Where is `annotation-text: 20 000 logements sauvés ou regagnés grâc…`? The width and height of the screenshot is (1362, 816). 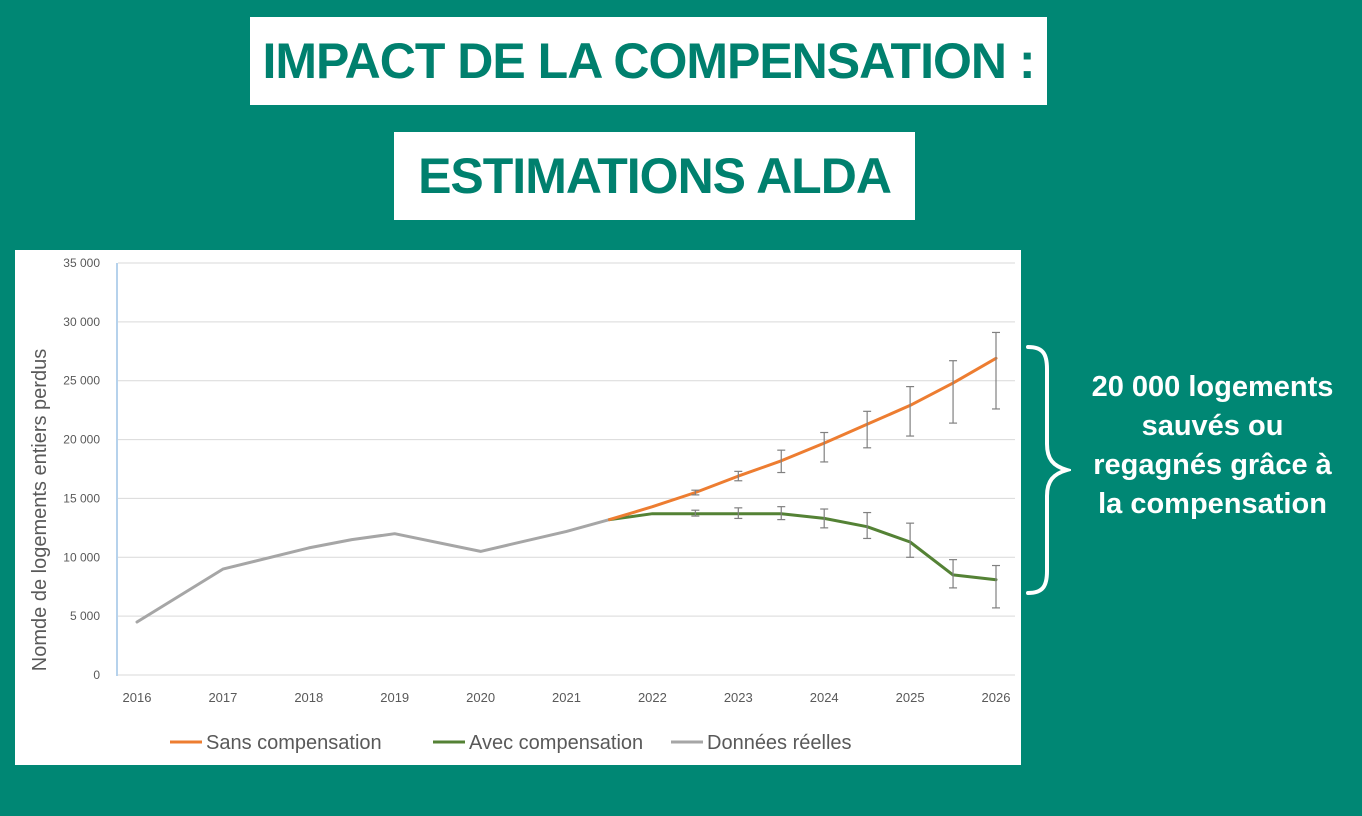 annotation-text: 20 000 logements sauvés ou regagnés grâc… is located at coordinates (1212, 446).